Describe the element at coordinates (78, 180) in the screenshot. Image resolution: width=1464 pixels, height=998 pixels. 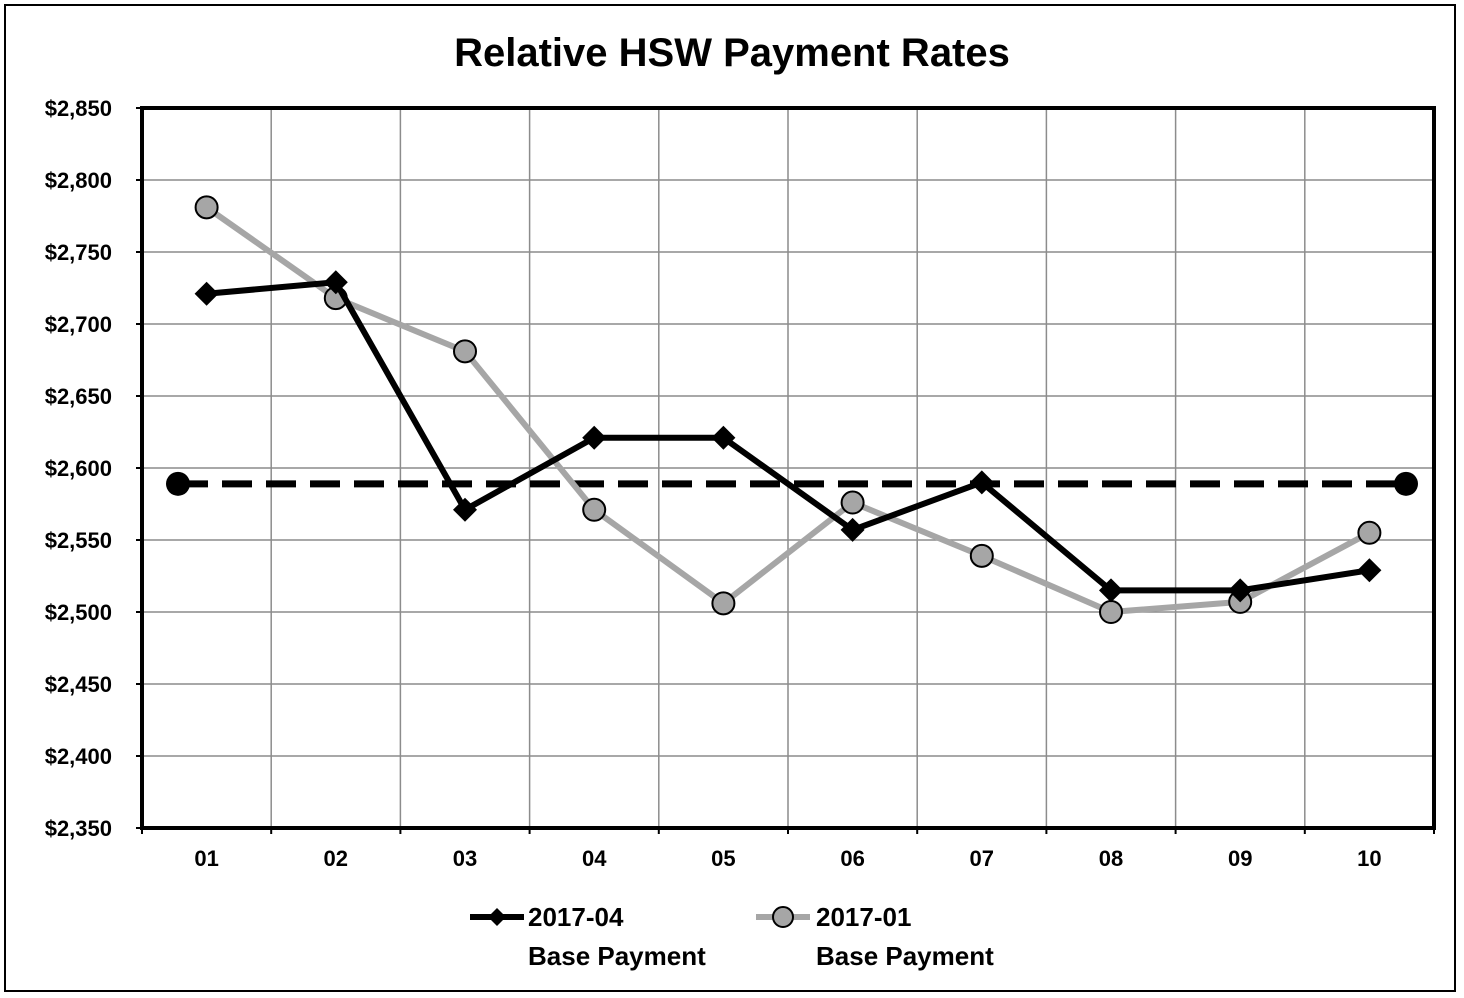
I see `y-tick-label: $2,800` at that location.